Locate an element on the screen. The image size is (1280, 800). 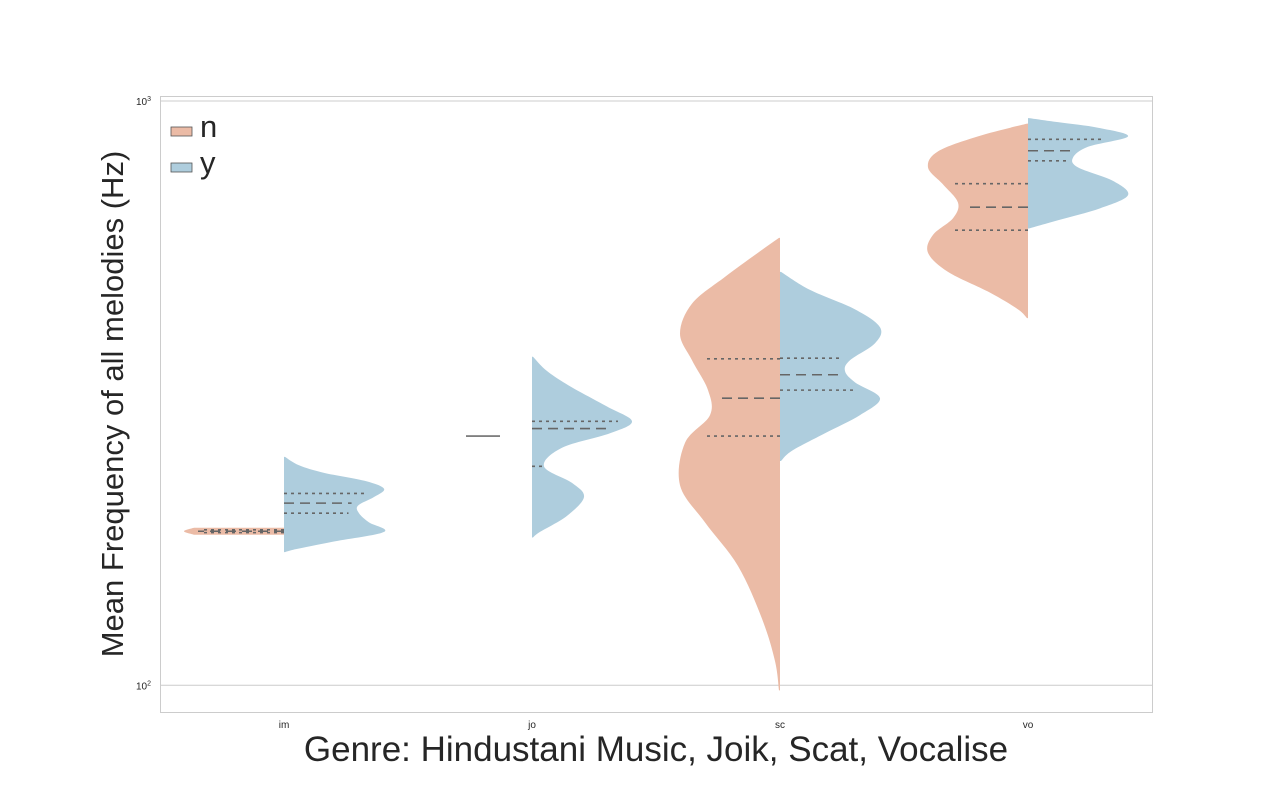
x-tick-label-im: im is located at coordinates (284, 725).